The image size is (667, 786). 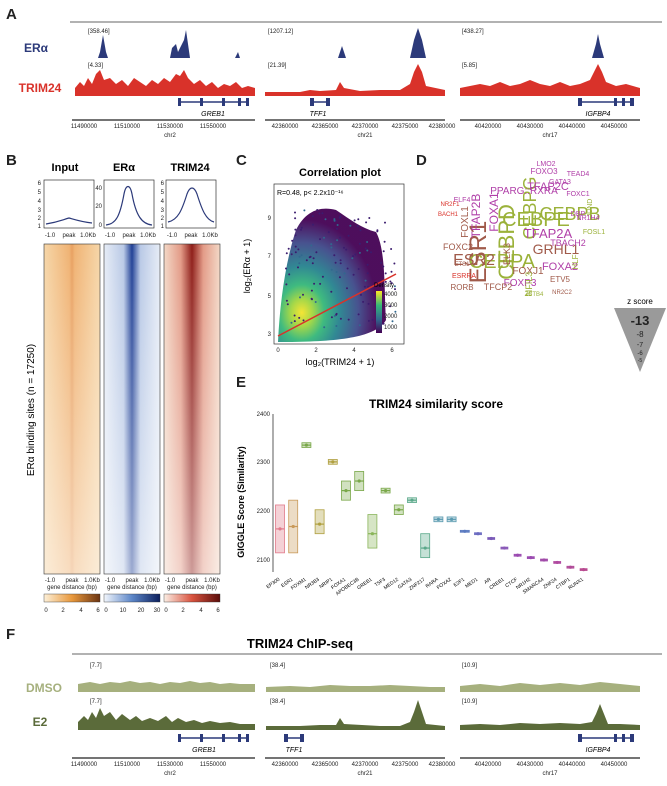 What do you see at coordinates (568, 243) in the screenshot?
I see `motif-word: TBACH2` at bounding box center [568, 243].